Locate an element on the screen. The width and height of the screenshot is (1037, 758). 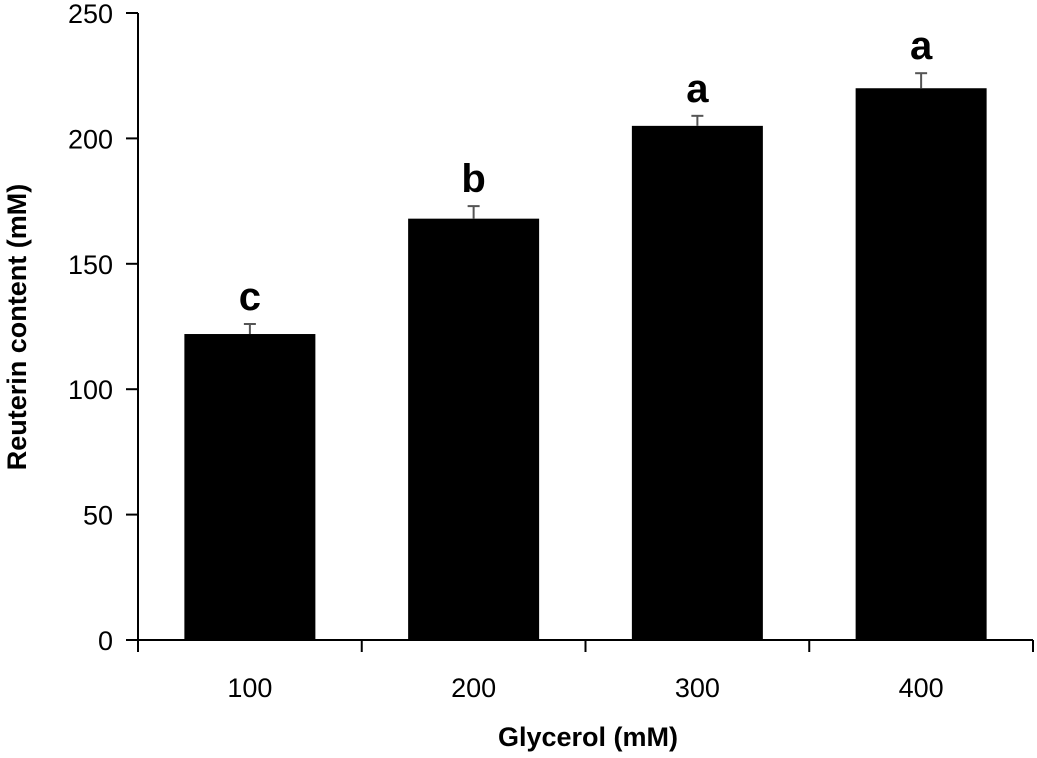
y-tick-label: 200 is located at coordinates (90, 139).